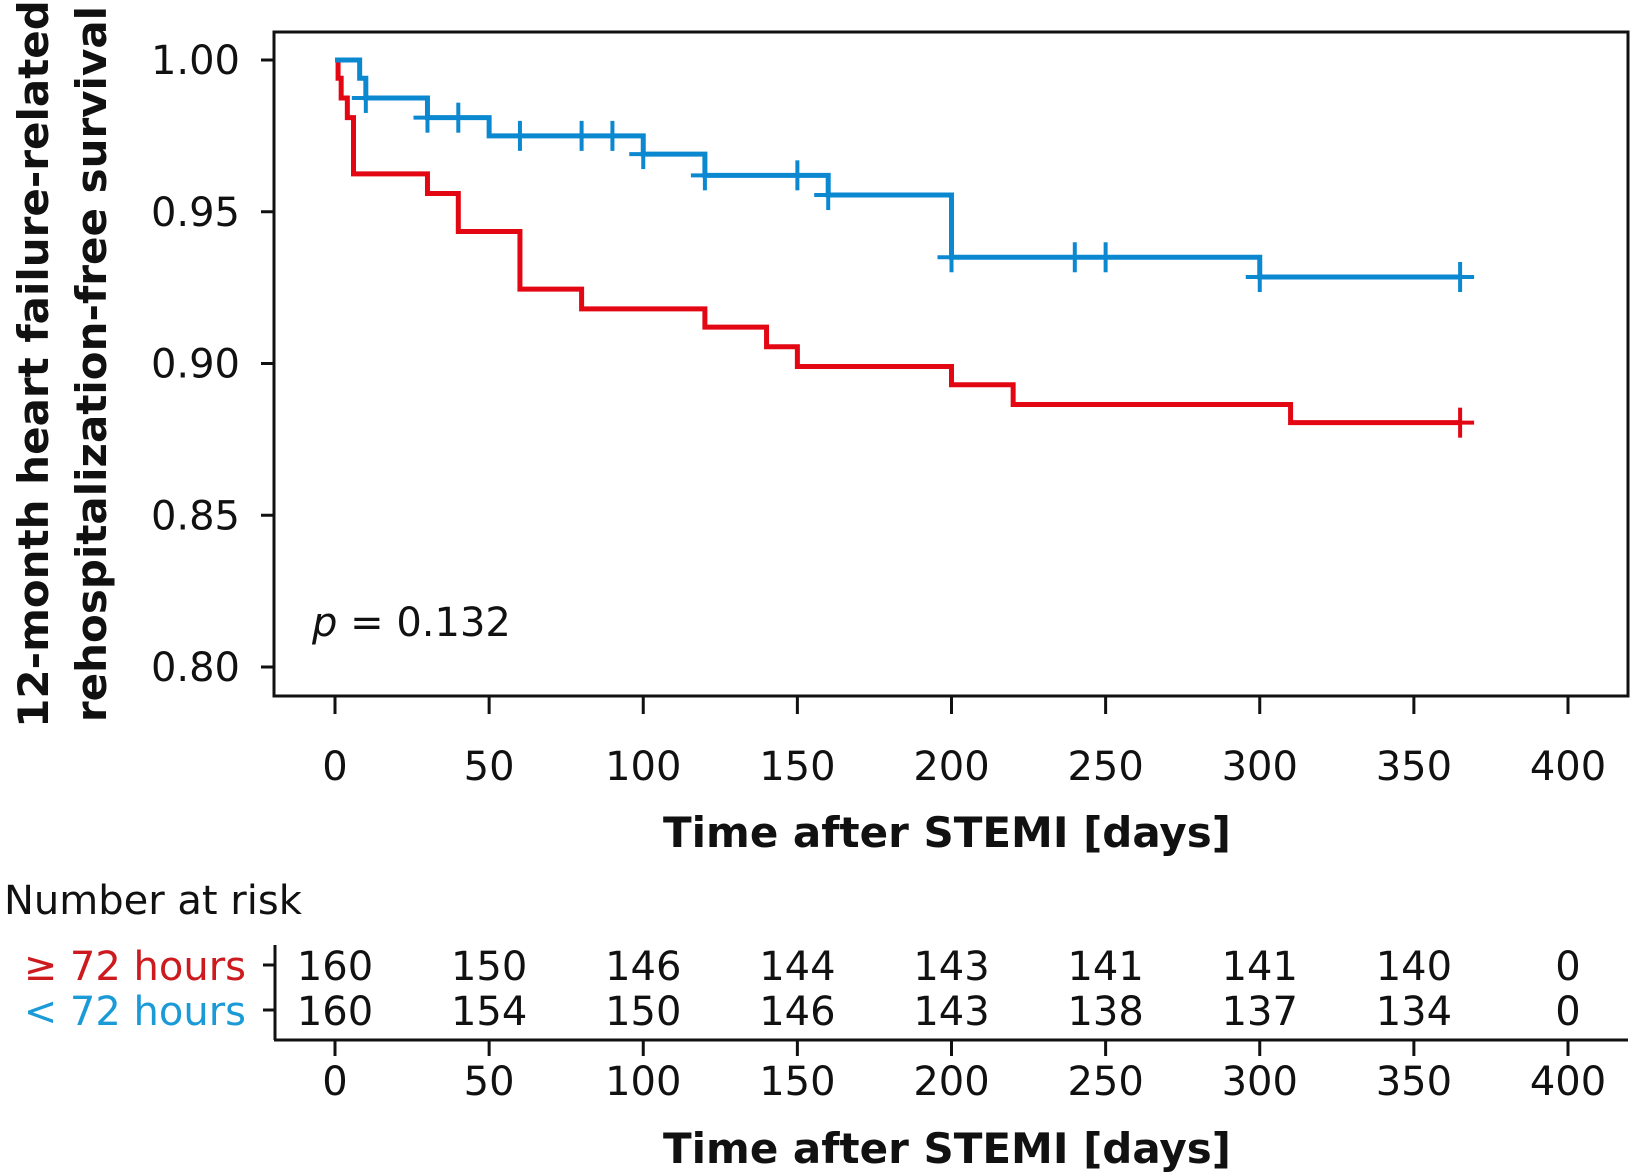  I want to click on x-tick-label: 0, so click(334, 767).